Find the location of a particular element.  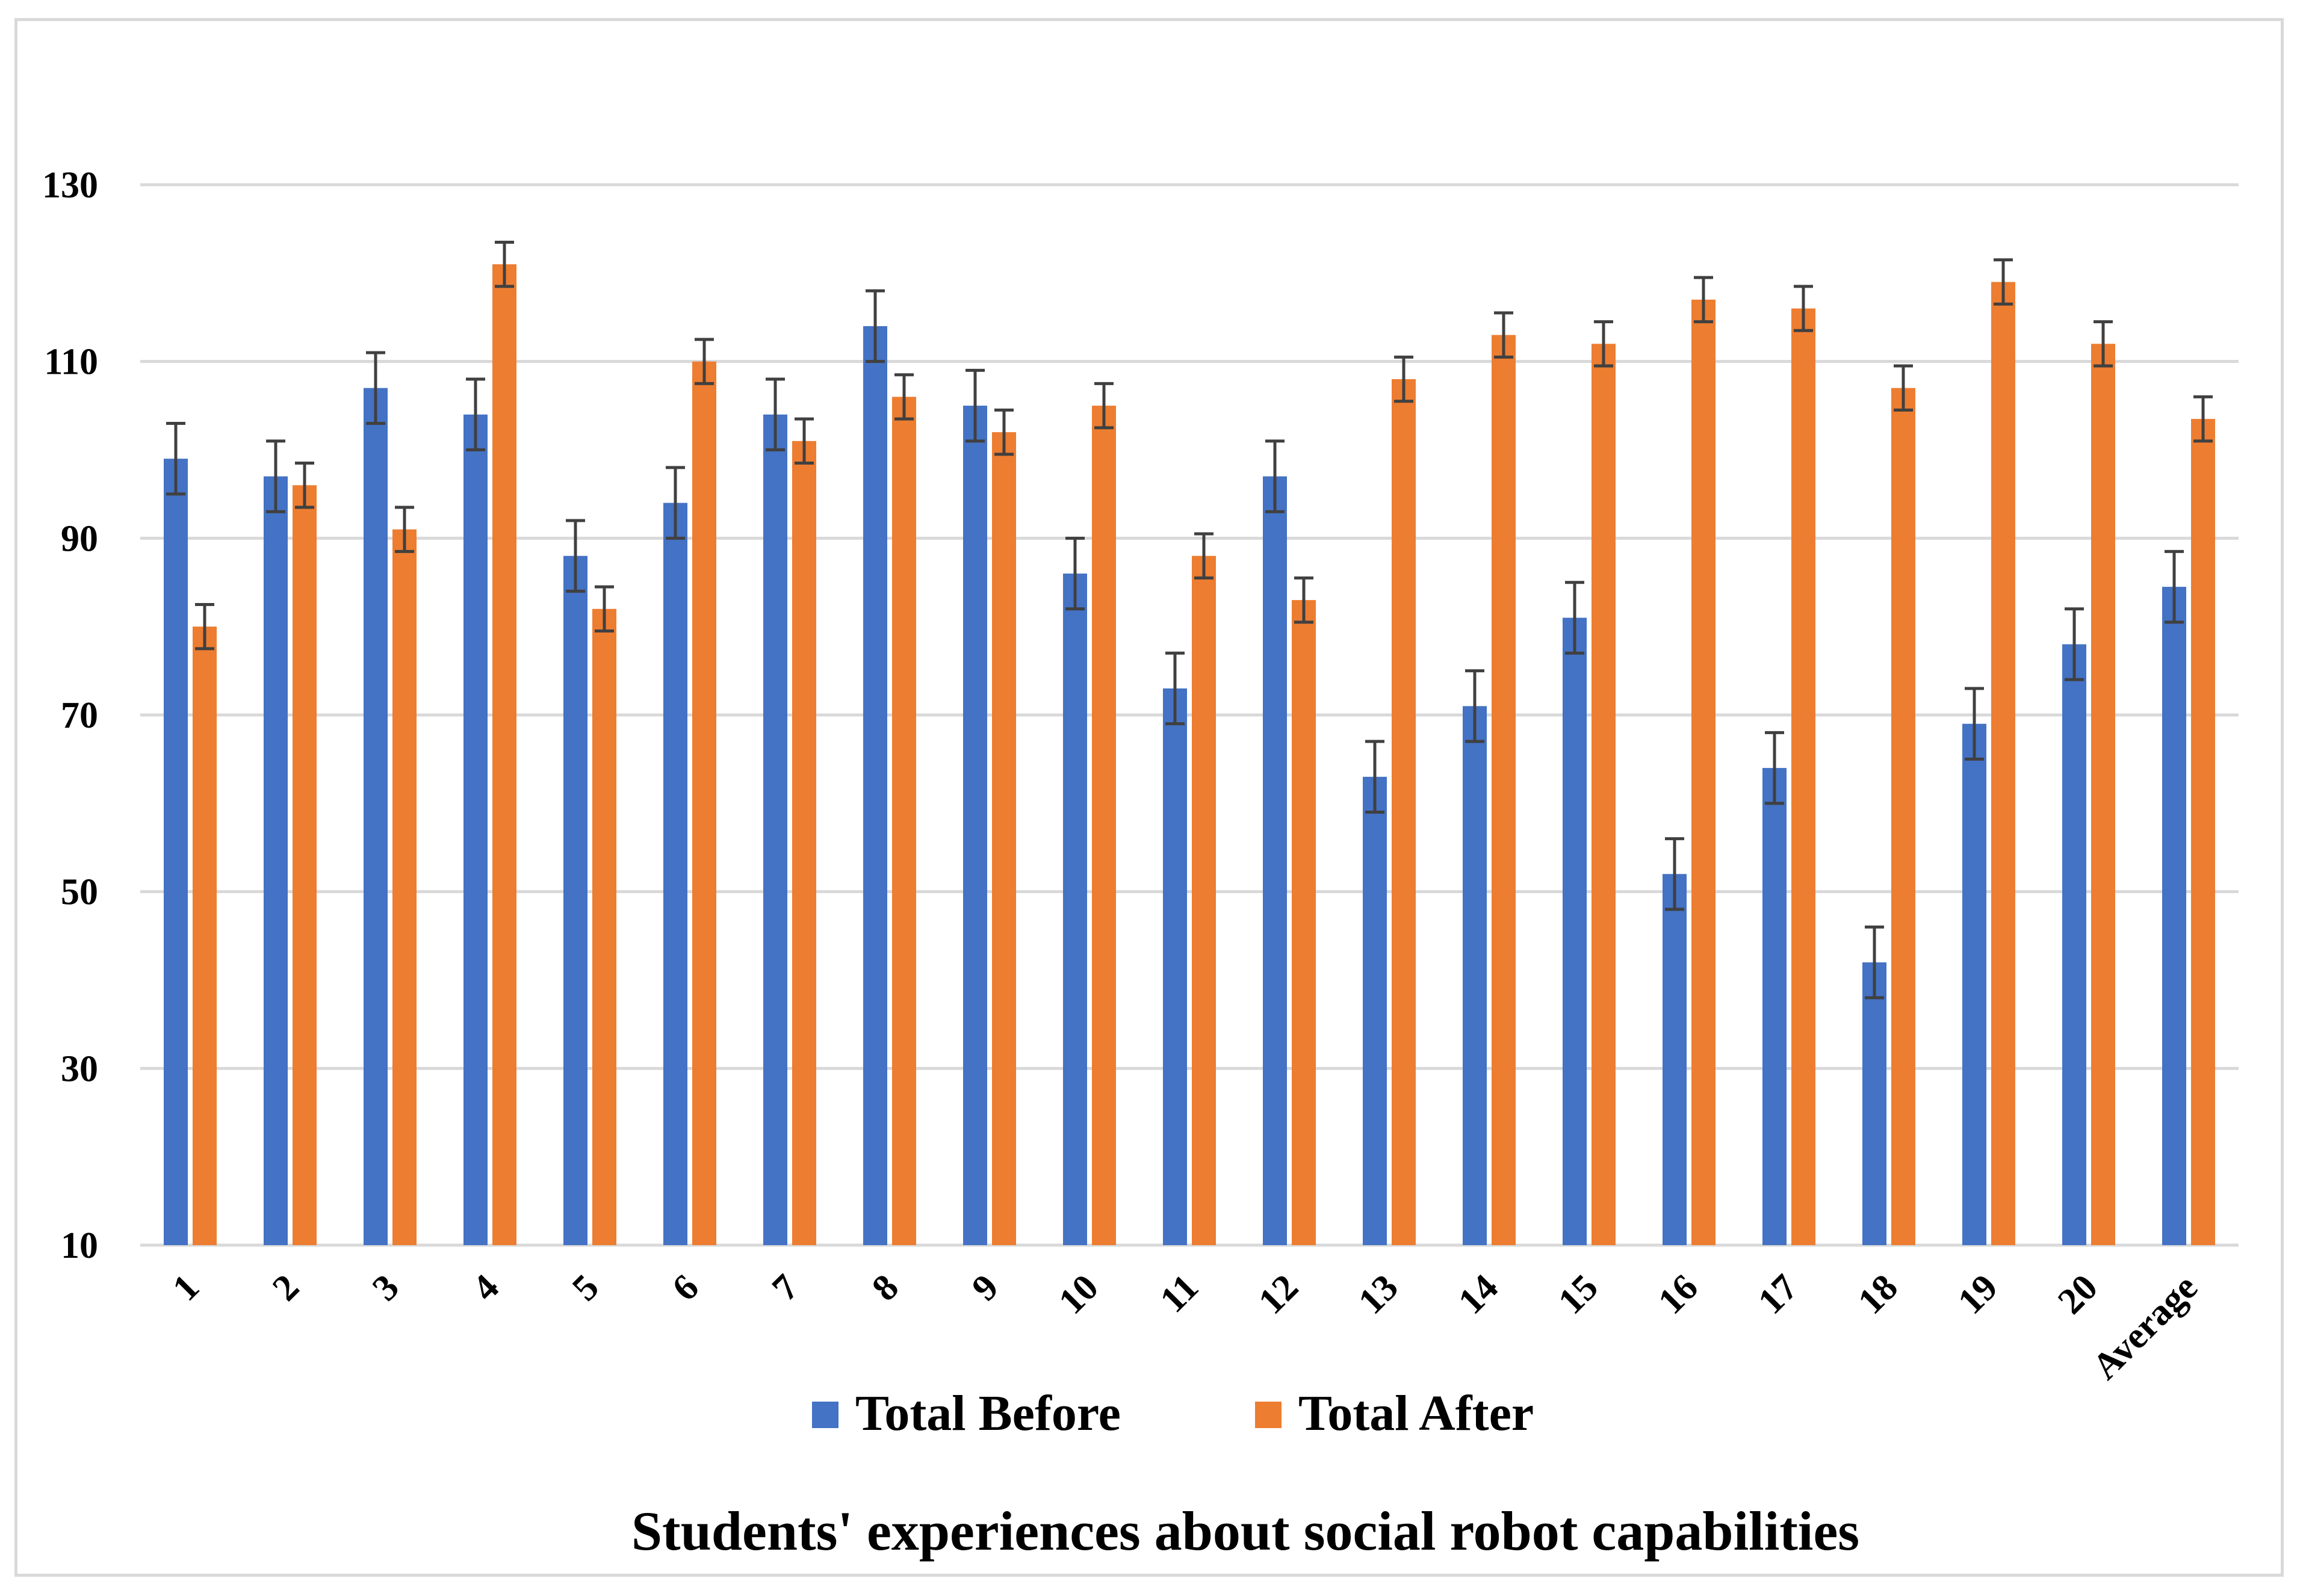

x-tick-label: 10 is located at coordinates (1078, 1294).